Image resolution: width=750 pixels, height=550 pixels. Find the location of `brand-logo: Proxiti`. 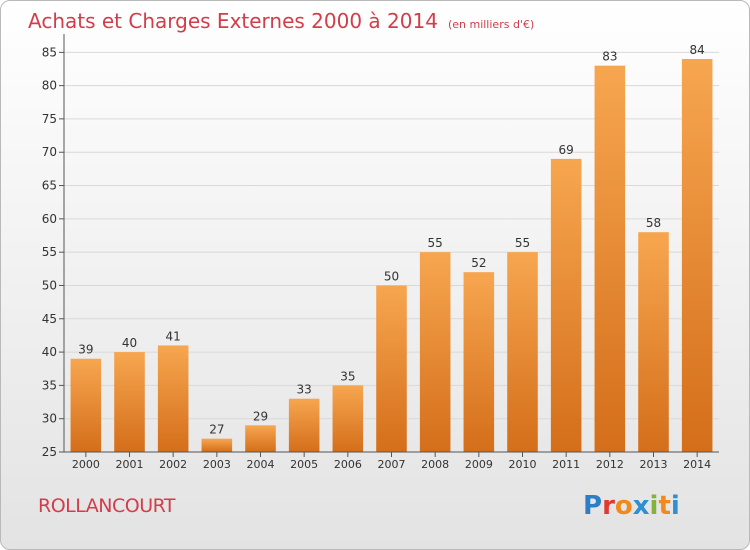

brand-logo: Proxiti is located at coordinates (631, 506).